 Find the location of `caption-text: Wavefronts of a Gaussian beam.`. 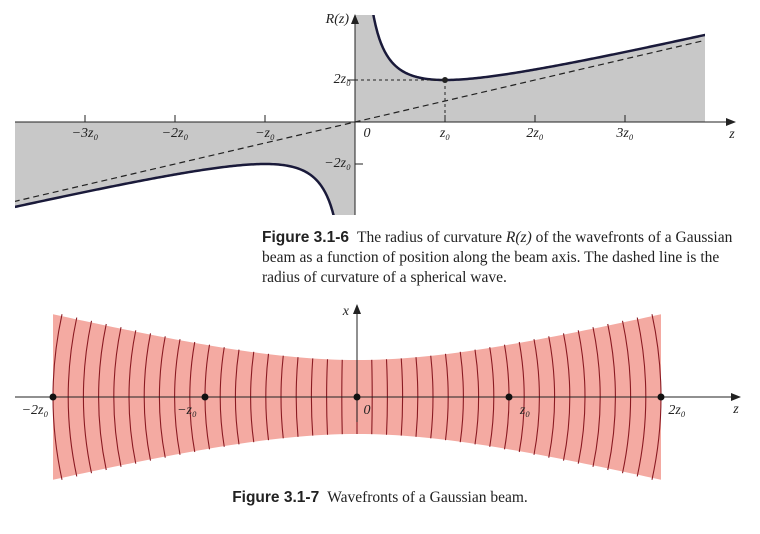

caption-text: Wavefronts of a Gaussian beam. is located at coordinates (427, 497).